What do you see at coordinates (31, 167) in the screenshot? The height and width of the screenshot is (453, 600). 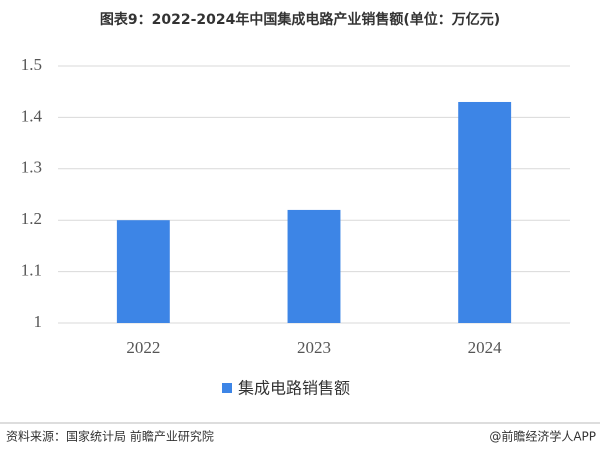 I see `y-tick-label: 1.3` at bounding box center [31, 167].